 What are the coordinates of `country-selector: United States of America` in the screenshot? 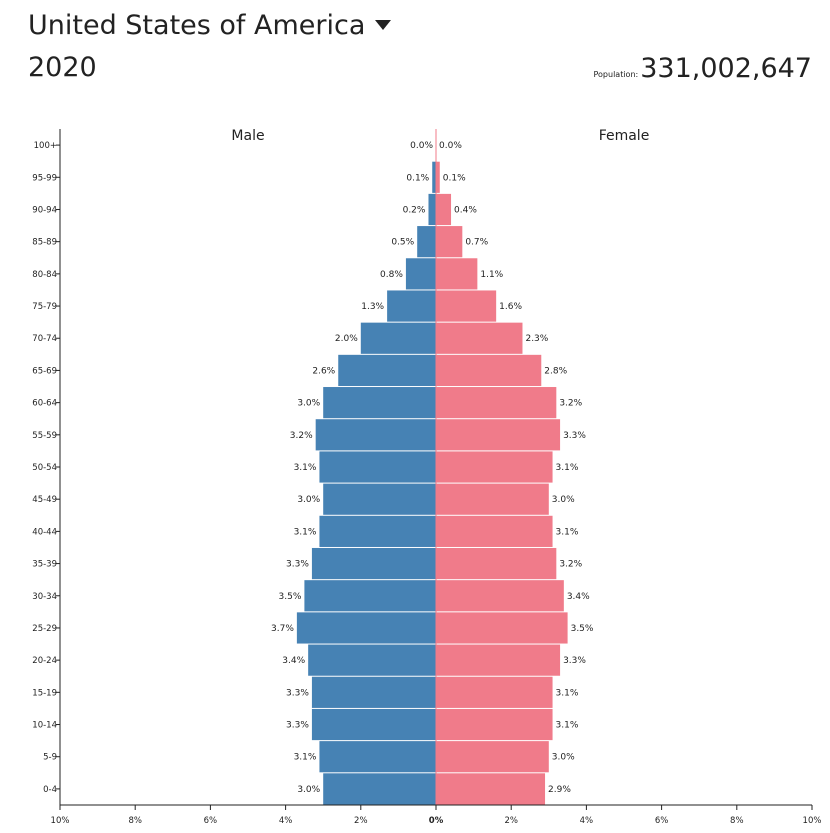 It's located at (210, 25).